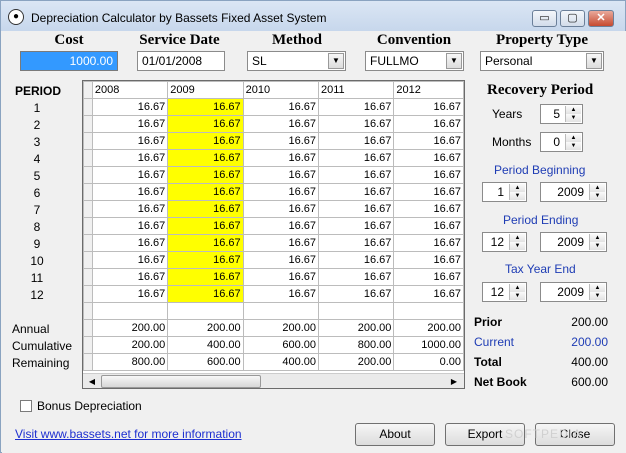  I want to click on cumulative-cell: 200.00, so click(130, 345).